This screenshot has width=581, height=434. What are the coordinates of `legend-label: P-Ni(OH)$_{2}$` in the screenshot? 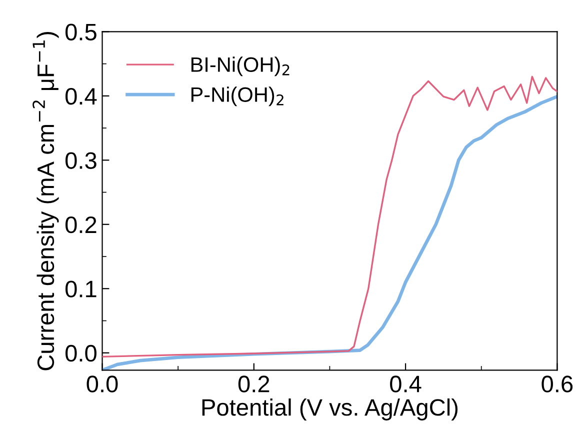 It's located at (237, 96).